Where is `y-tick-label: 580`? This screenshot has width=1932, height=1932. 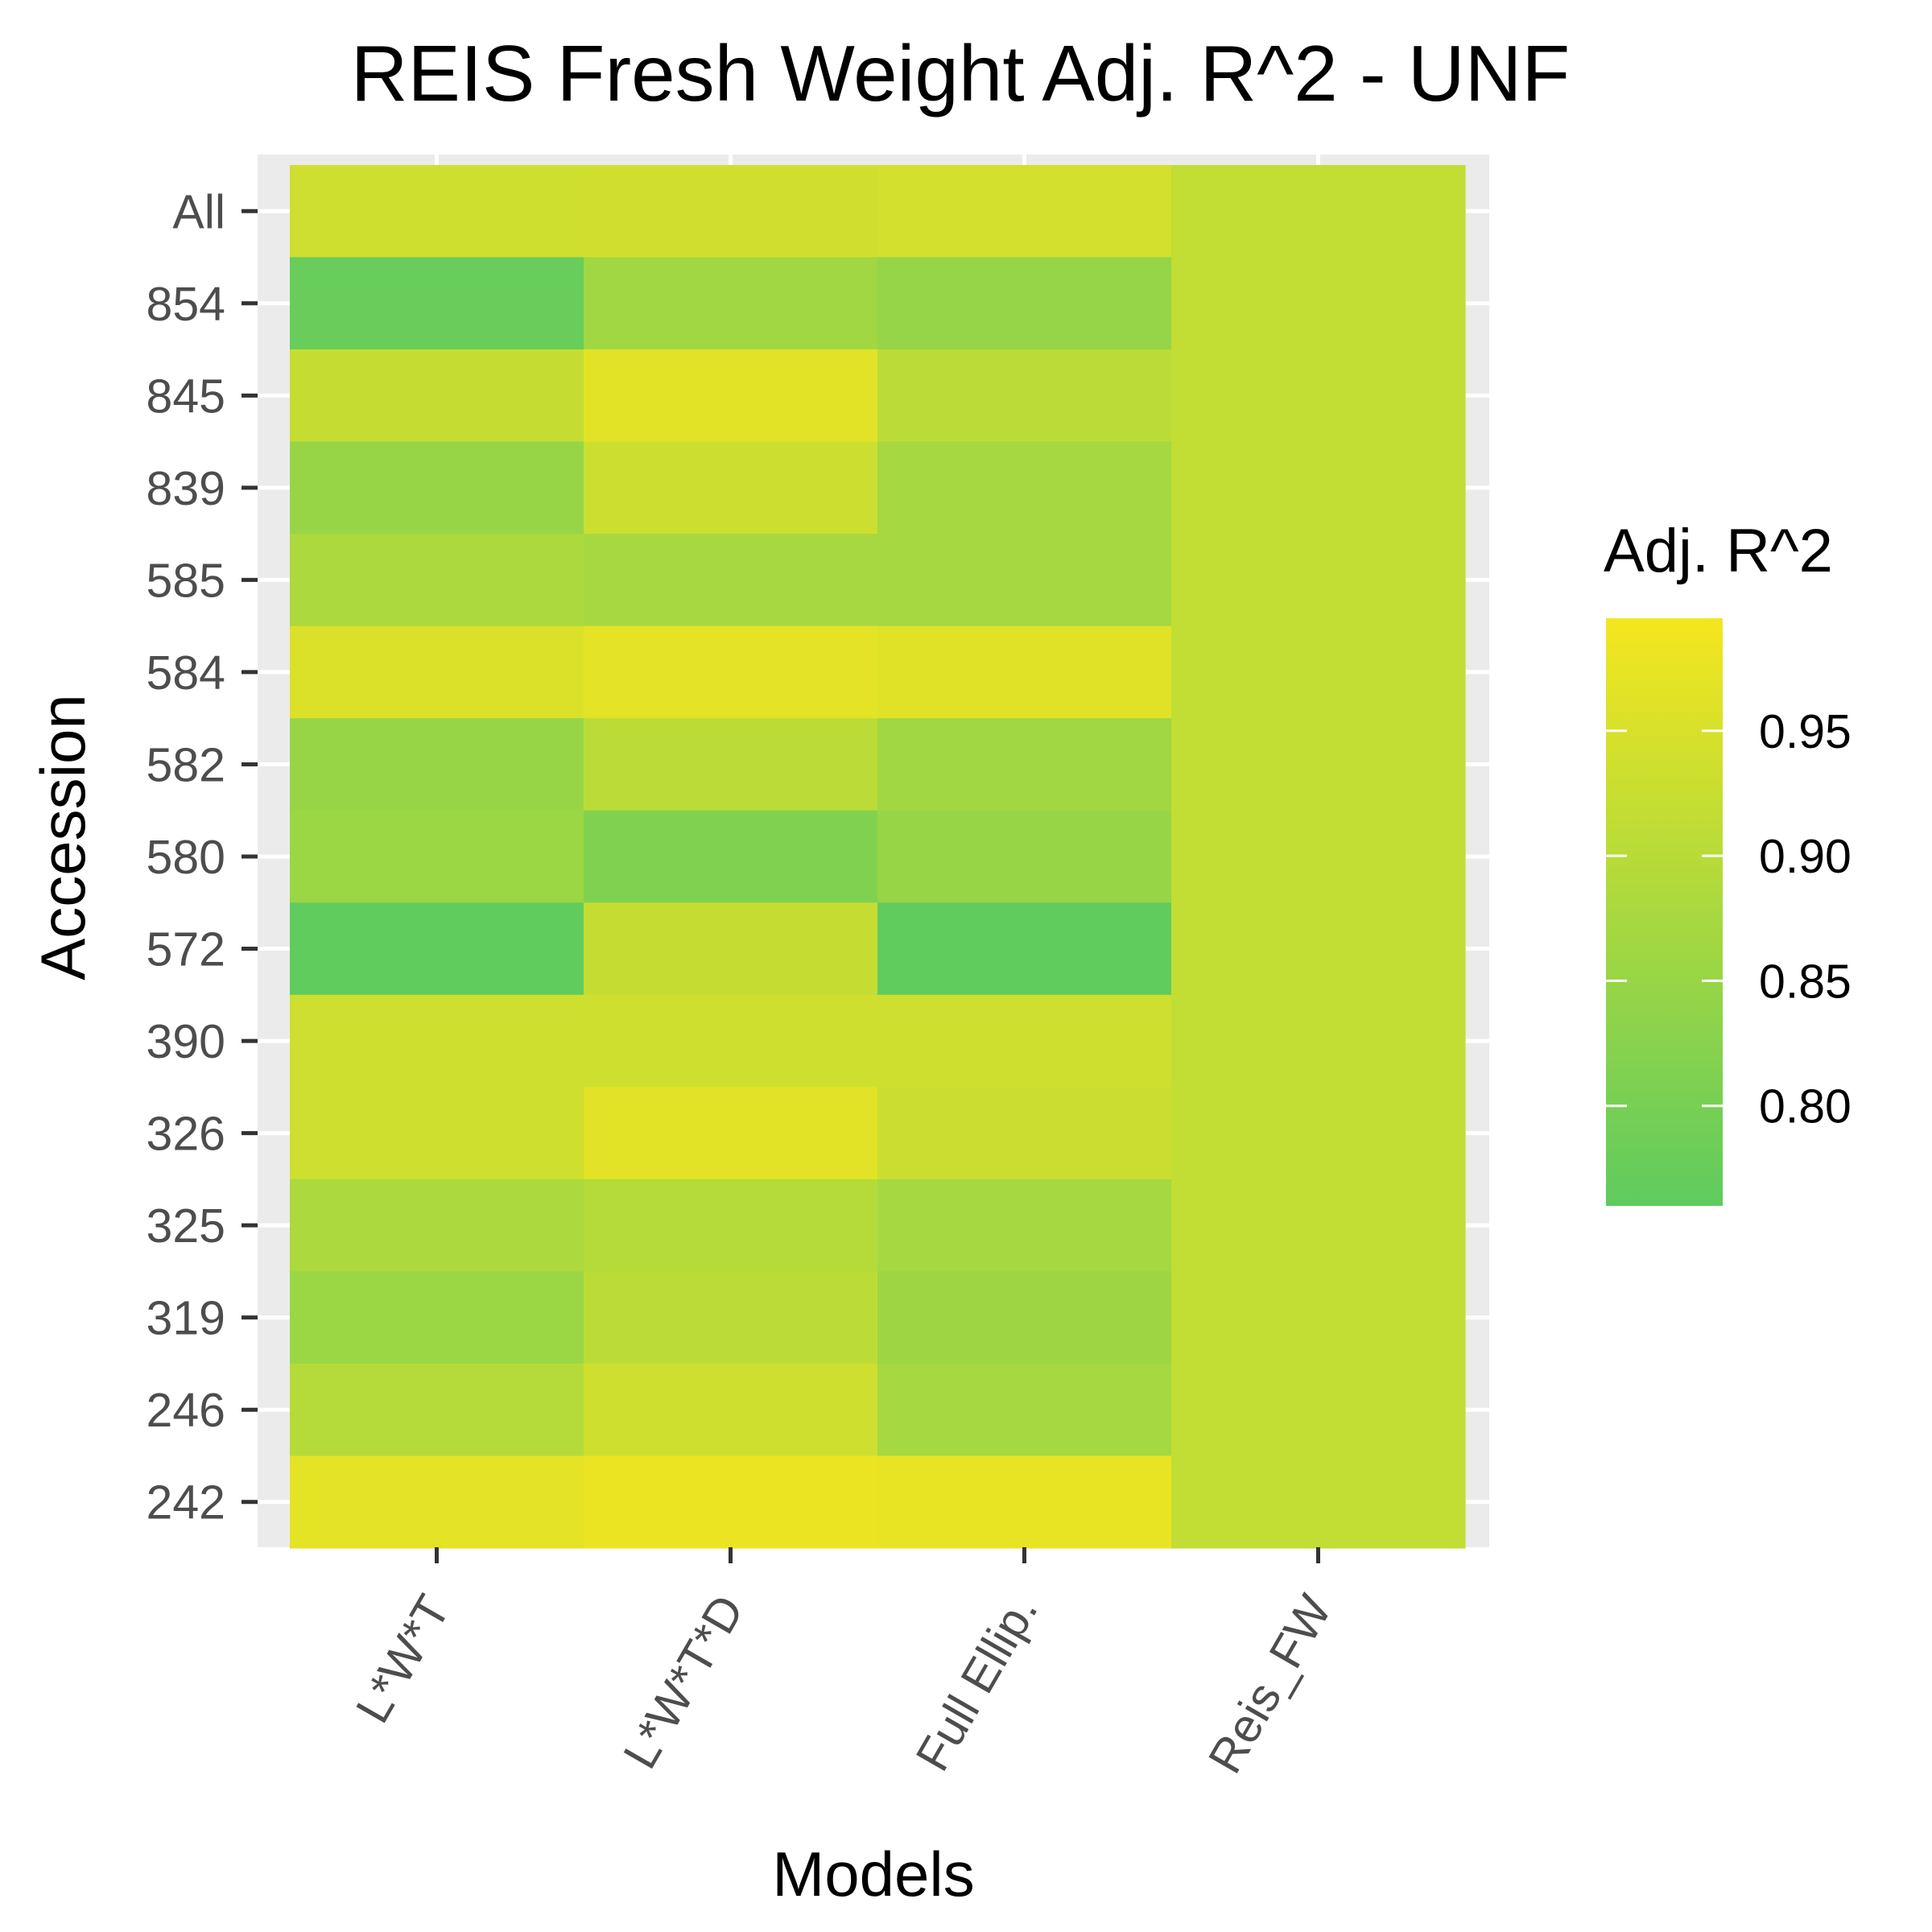
y-tick-label: 580 is located at coordinates (186, 857).